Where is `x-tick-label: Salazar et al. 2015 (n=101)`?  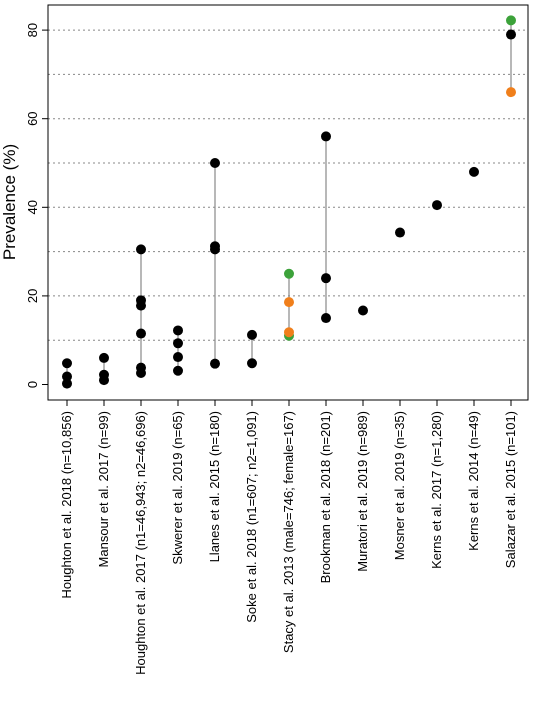 x-tick-label: Salazar et al. 2015 (n=101) is located at coordinates (510, 489).